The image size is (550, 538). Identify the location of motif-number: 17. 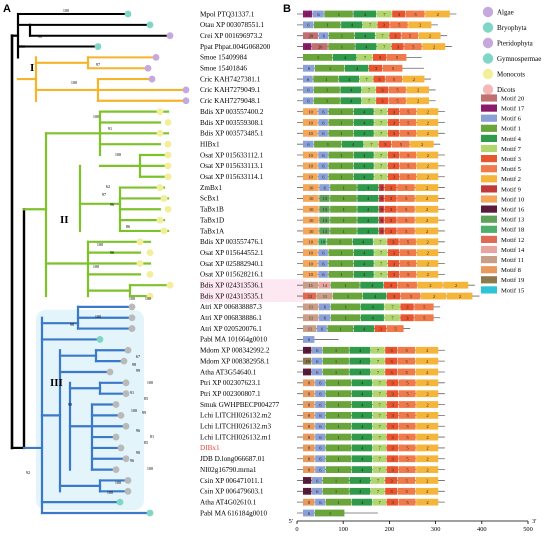
(307, 46).